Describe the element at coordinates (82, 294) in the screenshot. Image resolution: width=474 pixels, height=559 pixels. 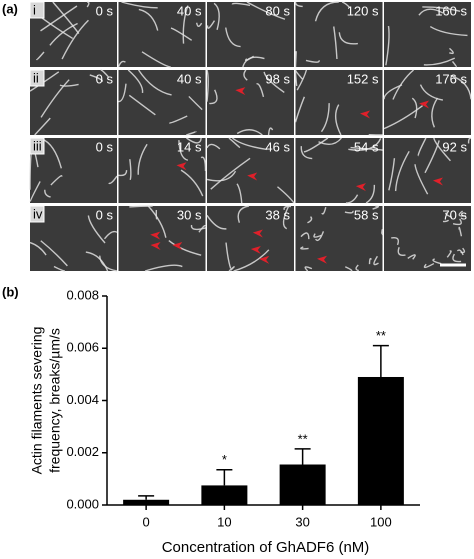
I see `y-tick-label: 0.008` at that location.